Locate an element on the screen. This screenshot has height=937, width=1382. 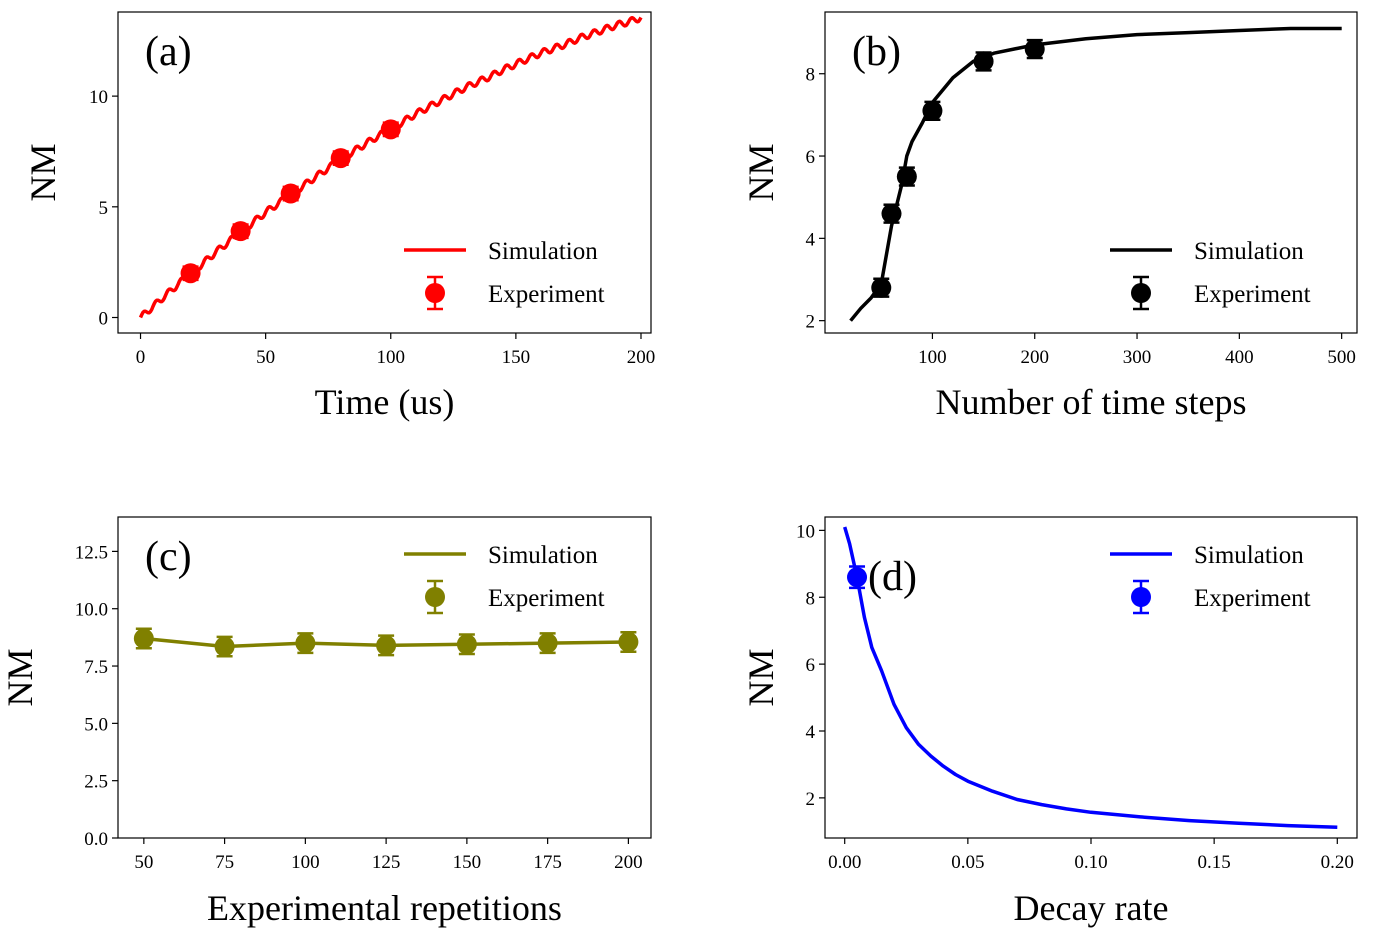
x-tick-label: 300 is located at coordinates (1137, 357).